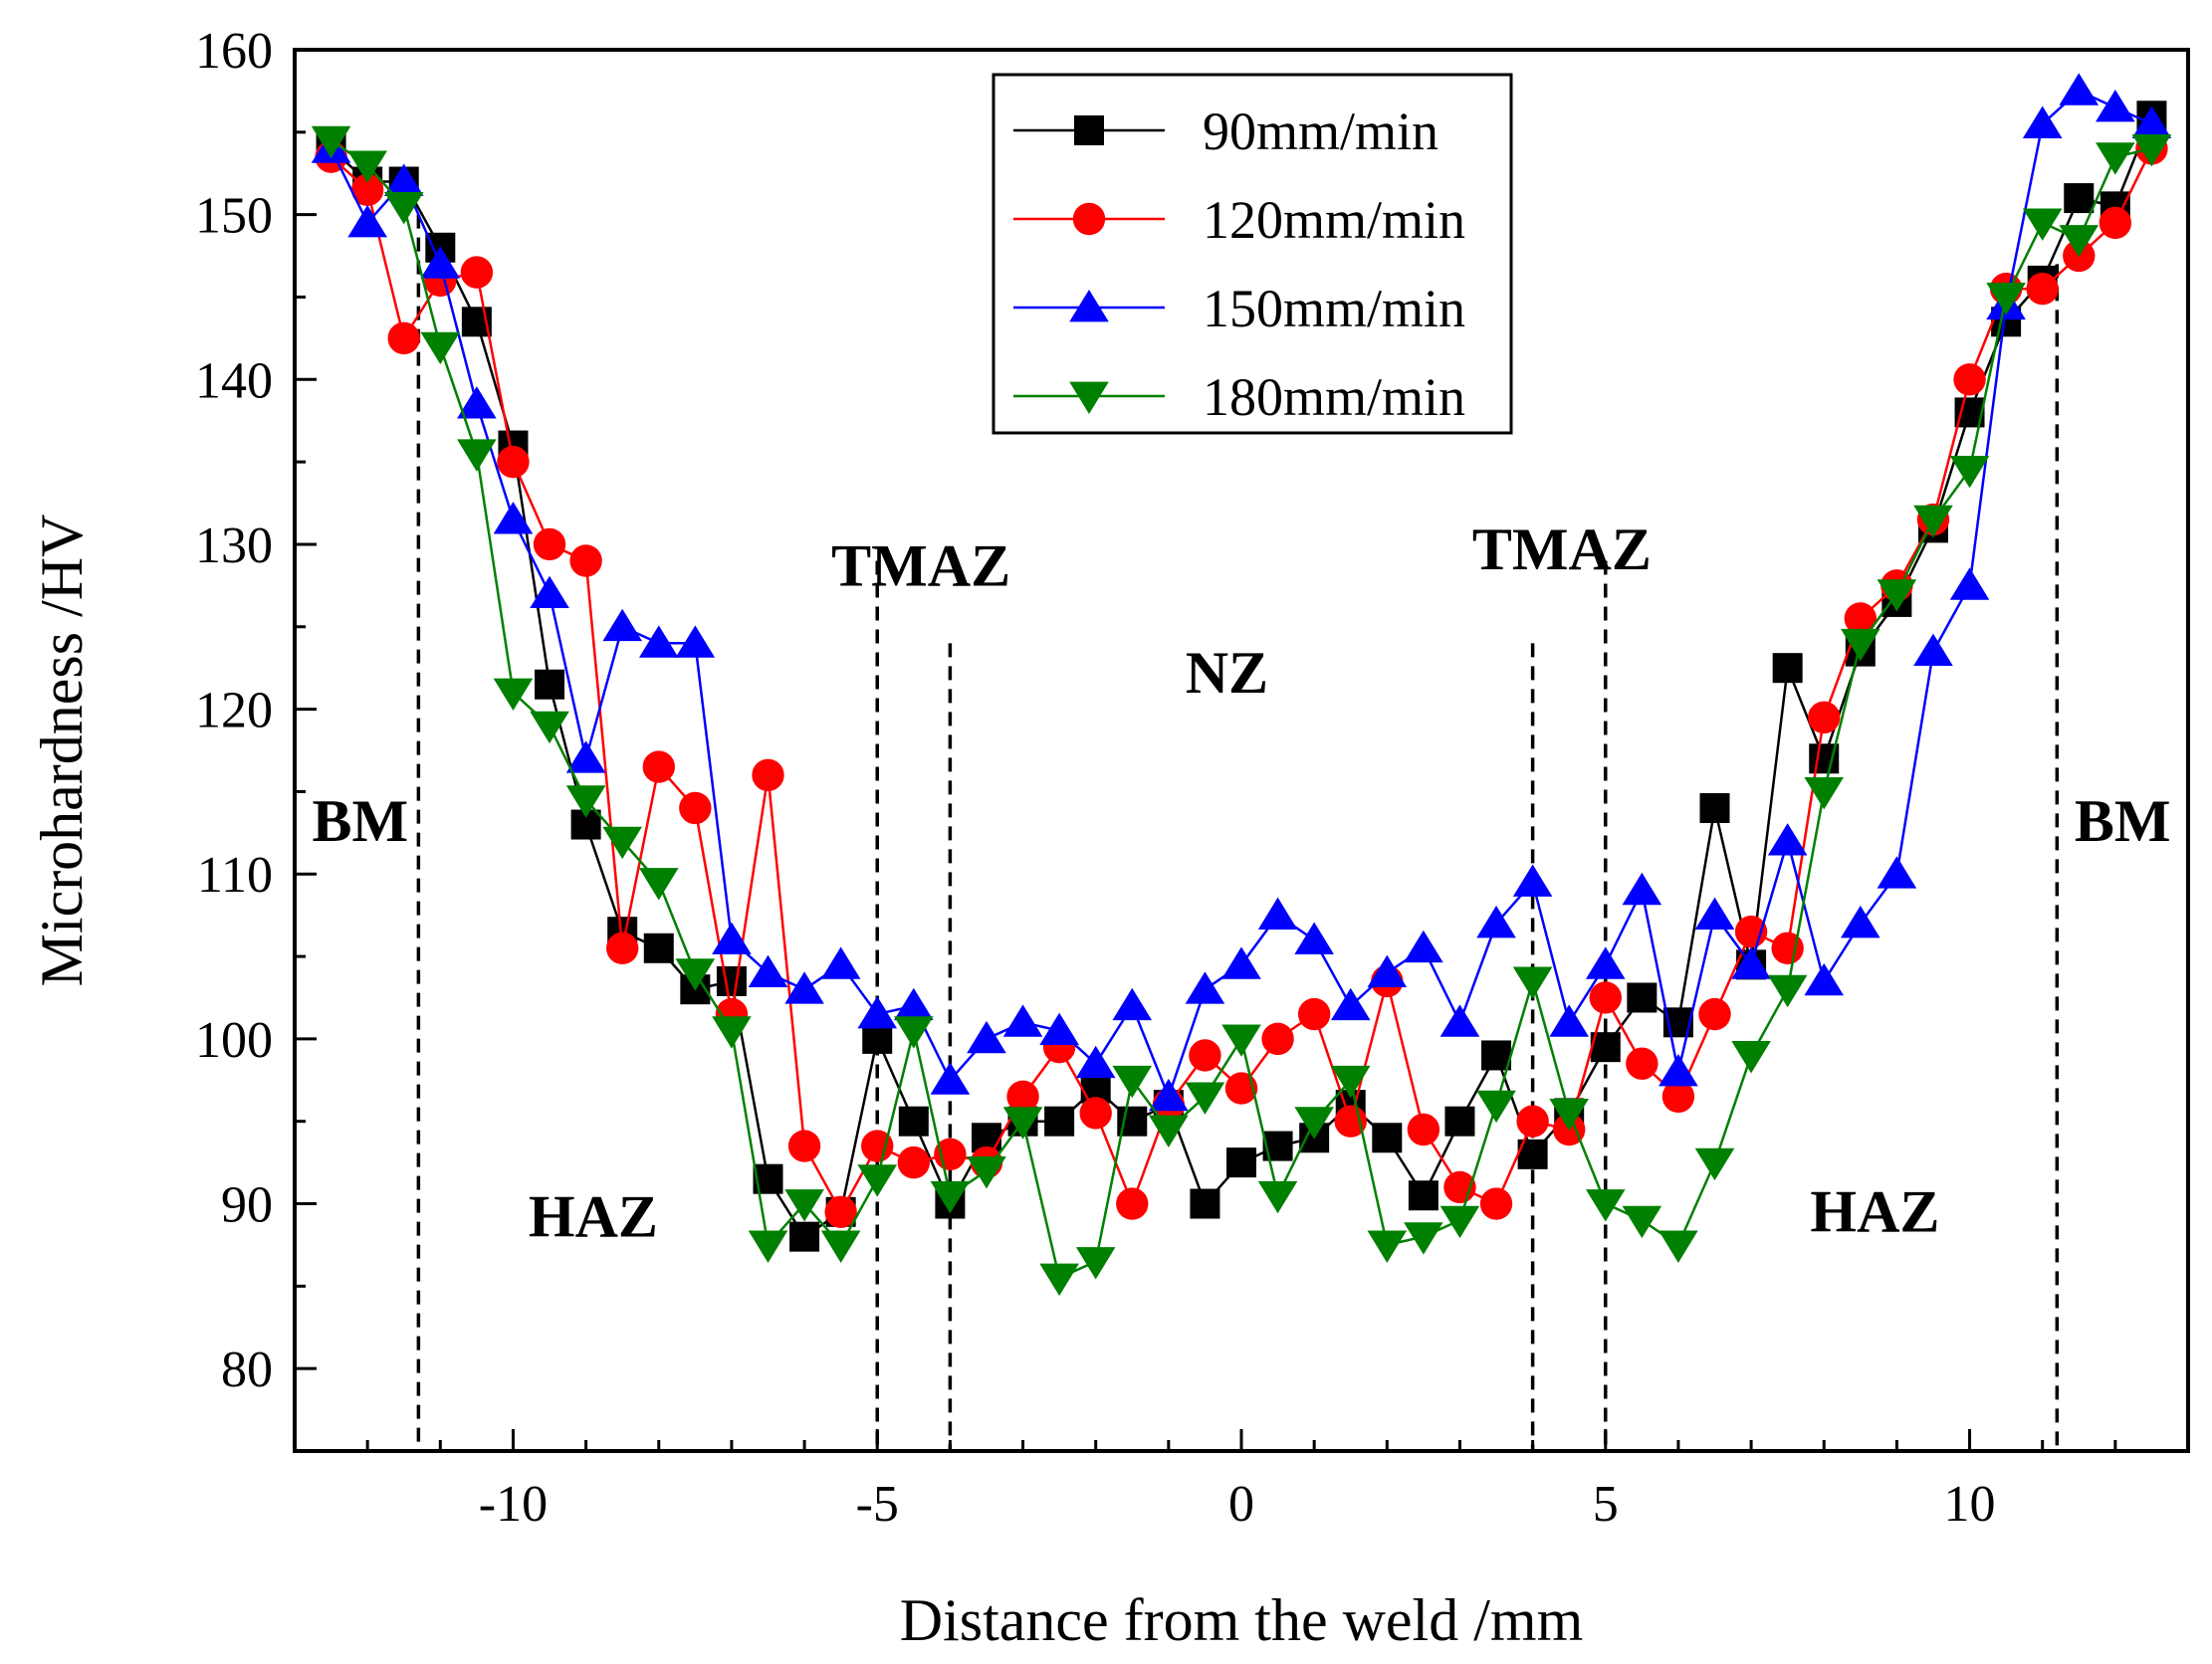 Image resolution: width=2212 pixels, height=1664 pixels. I want to click on legend-label: 180mm/min, so click(1334, 397).